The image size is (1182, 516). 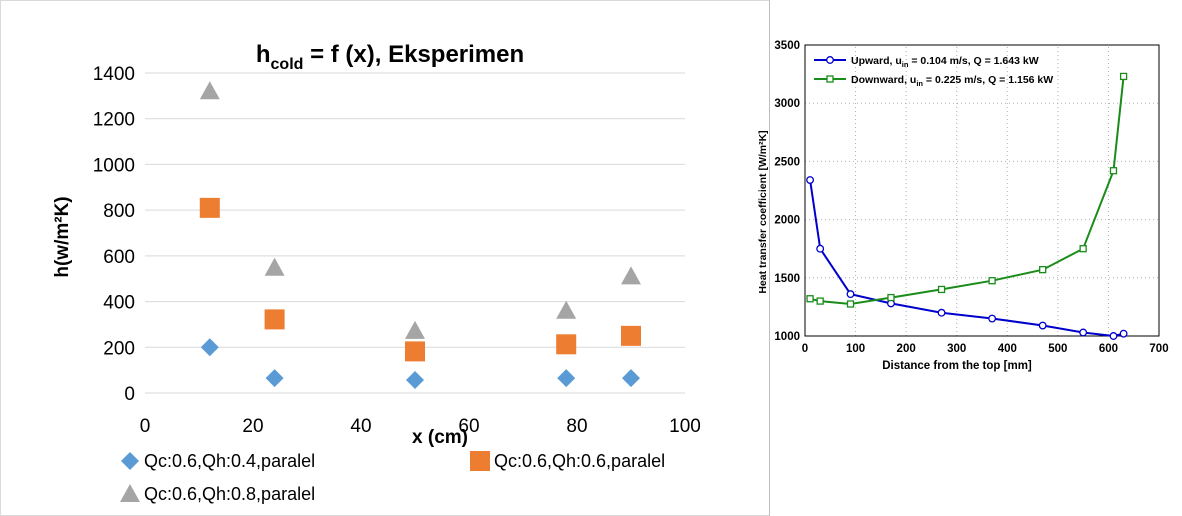 What do you see at coordinates (229, 461) in the screenshot?
I see `legend-label-1: Qc:0.6,Qh:0.4,paralel` at bounding box center [229, 461].